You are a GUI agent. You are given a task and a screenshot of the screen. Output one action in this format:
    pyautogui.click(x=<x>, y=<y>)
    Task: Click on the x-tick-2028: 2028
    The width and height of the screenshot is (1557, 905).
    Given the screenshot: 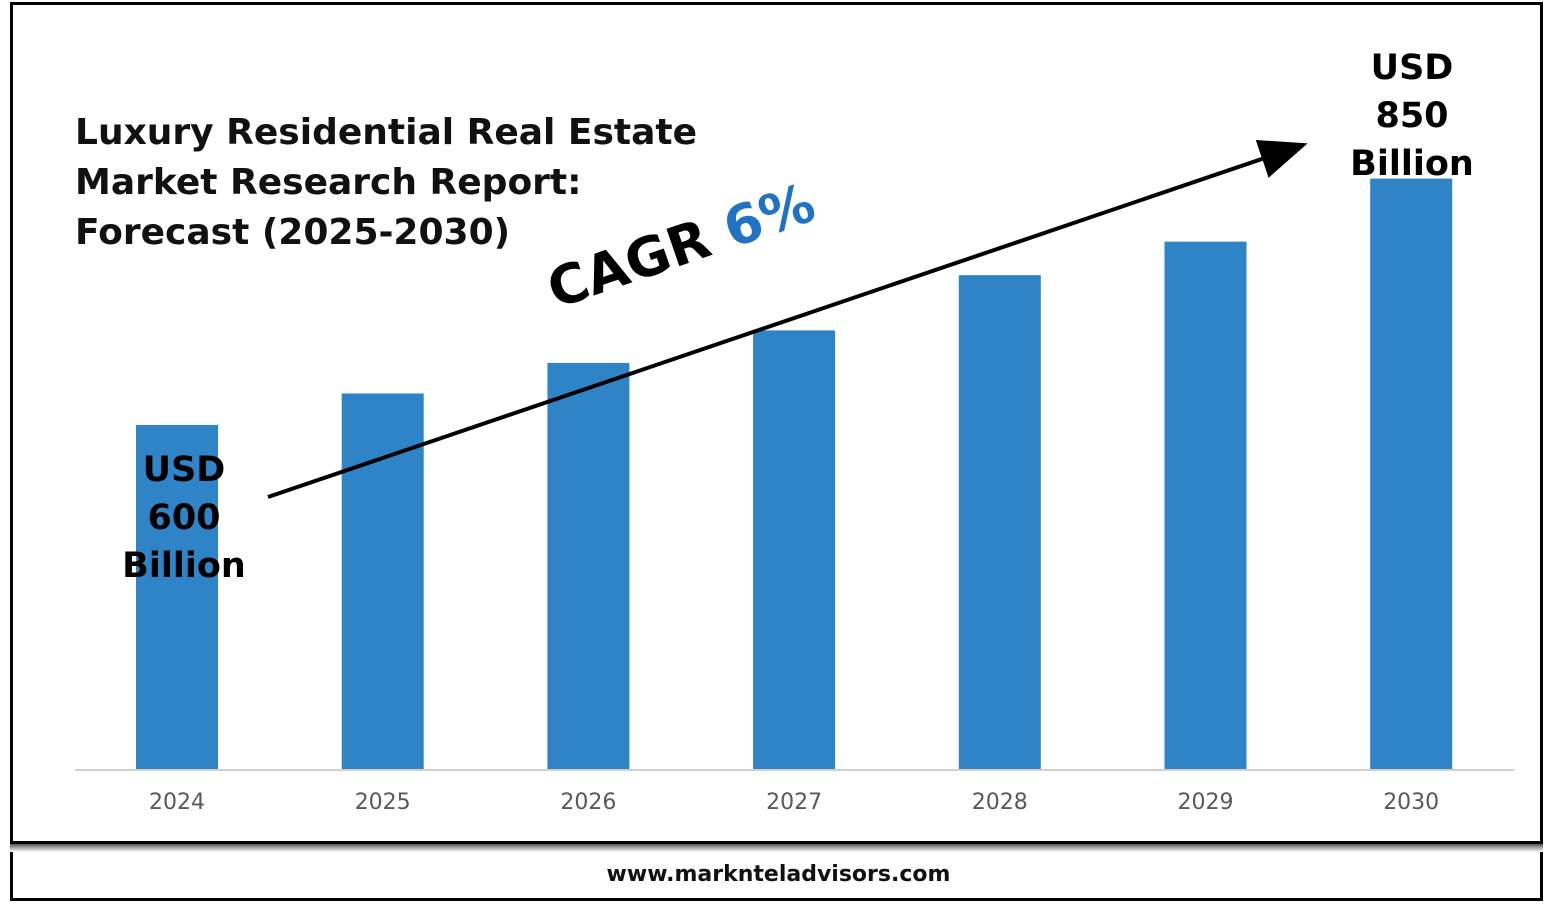 What is the action you would take?
    pyautogui.click(x=1000, y=802)
    